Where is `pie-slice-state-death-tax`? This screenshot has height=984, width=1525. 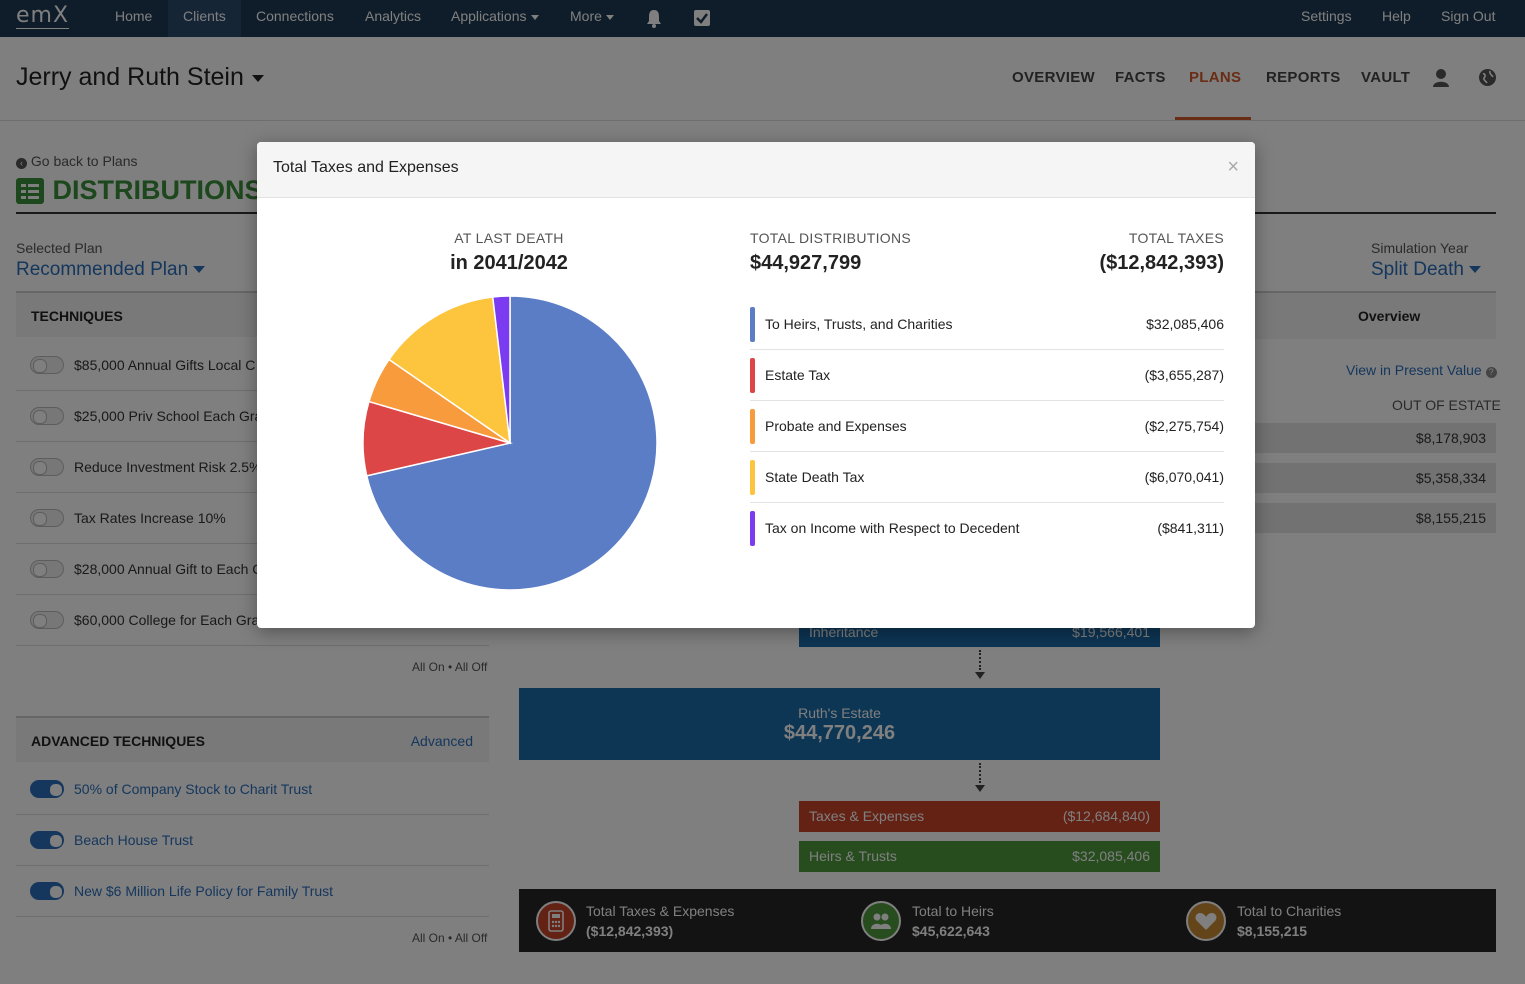 pie-slice-state-death-tax is located at coordinates (449, 370).